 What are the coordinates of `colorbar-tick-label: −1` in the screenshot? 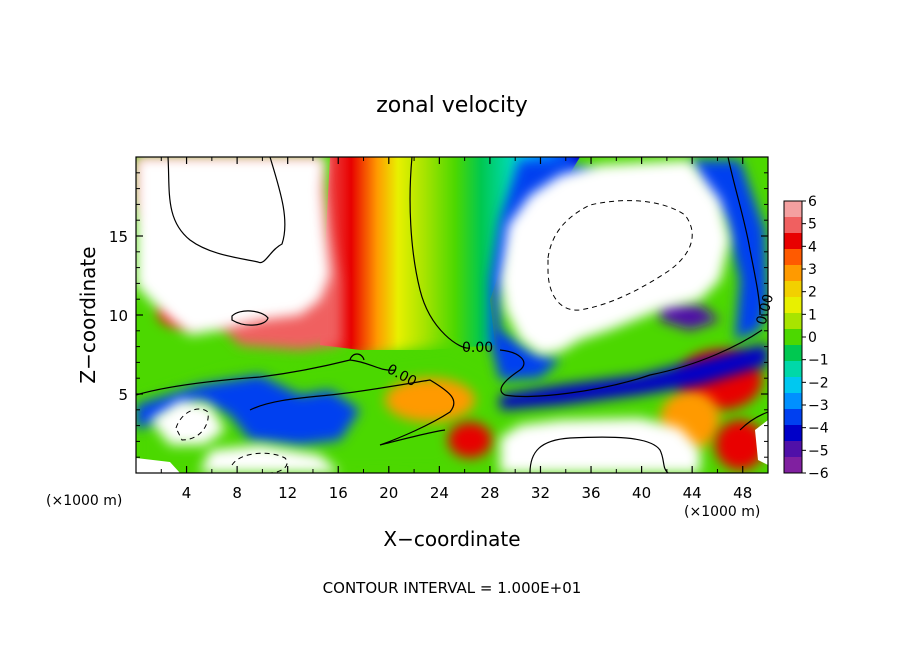 It's located at (818, 361).